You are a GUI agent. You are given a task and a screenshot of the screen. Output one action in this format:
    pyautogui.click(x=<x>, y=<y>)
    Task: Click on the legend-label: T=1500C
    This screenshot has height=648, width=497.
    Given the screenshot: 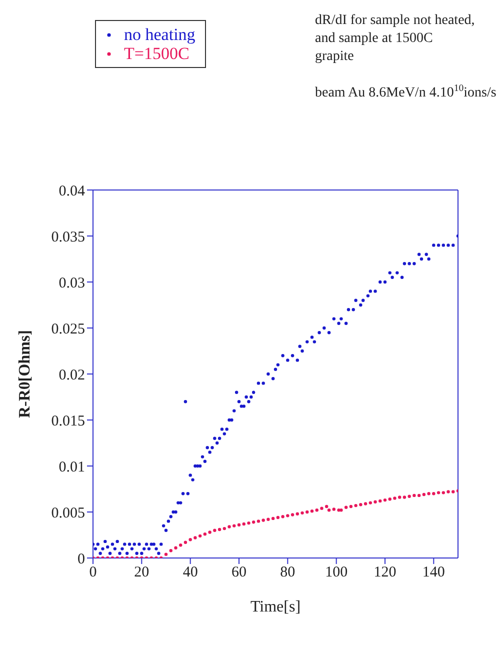 What is the action you would take?
    pyautogui.click(x=157, y=53)
    